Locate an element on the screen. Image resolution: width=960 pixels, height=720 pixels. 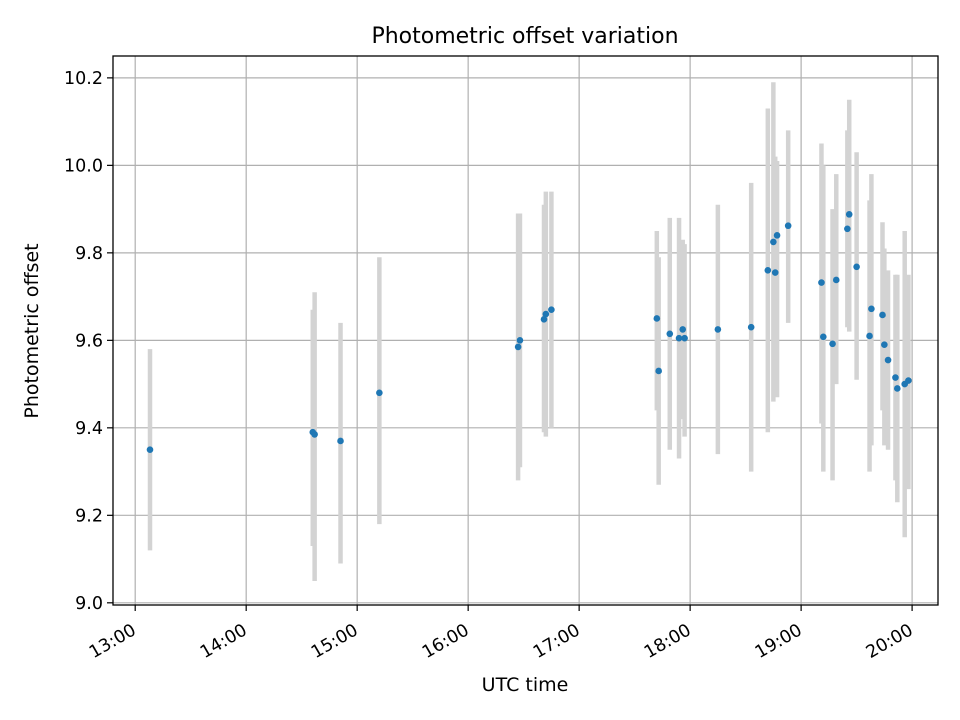
y-tick-label: 9.0 is located at coordinates (89, 604).